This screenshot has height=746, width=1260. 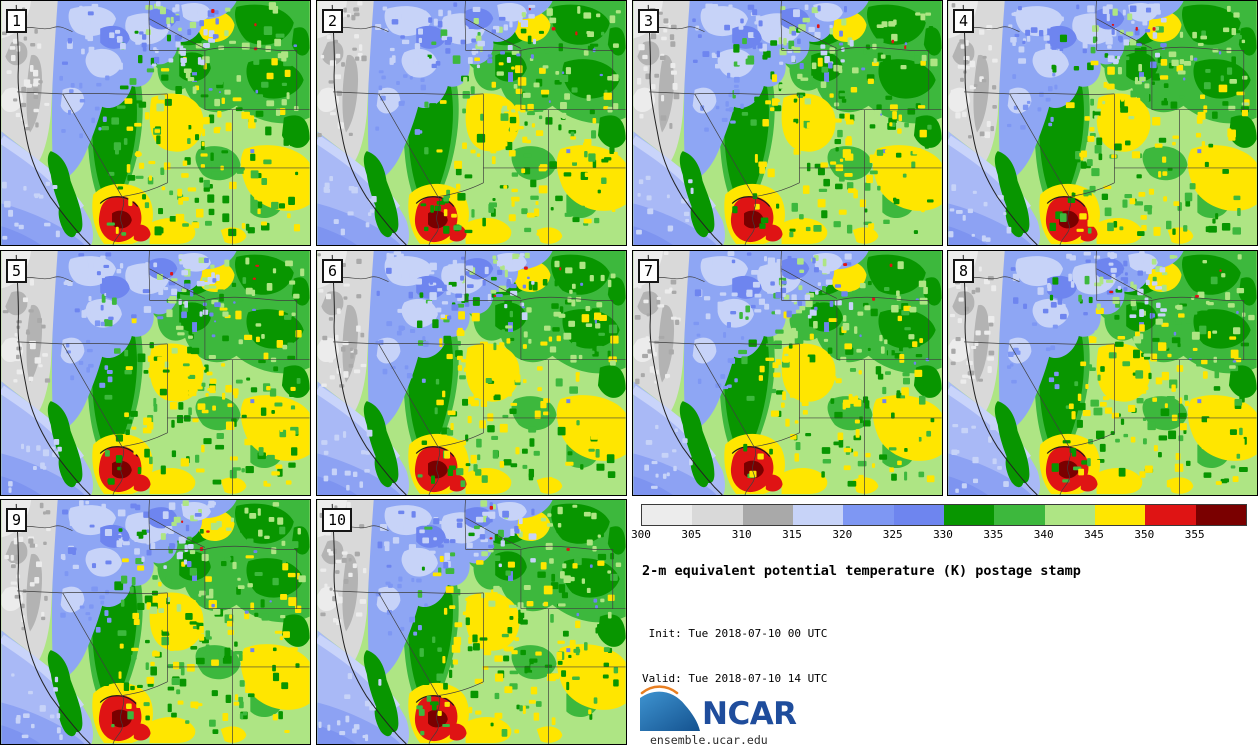 I want to click on colorbar-tick-label: 305, so click(x=691, y=534).